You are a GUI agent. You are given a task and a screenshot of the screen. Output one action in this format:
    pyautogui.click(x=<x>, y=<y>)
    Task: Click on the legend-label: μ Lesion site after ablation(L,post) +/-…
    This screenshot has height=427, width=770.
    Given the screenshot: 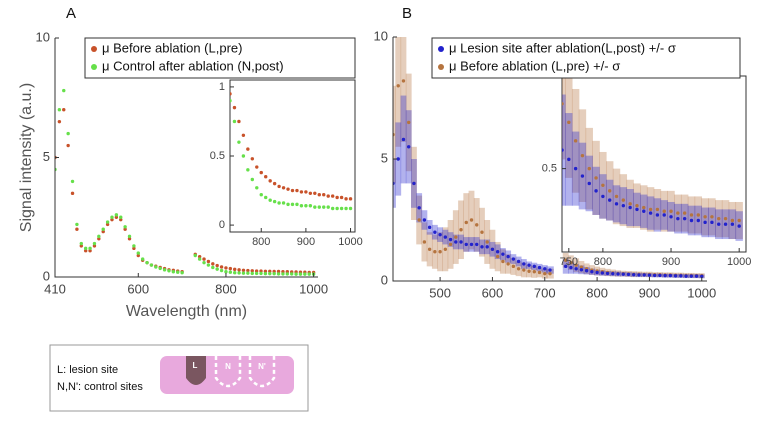 What is the action you would take?
    pyautogui.click(x=562, y=47)
    